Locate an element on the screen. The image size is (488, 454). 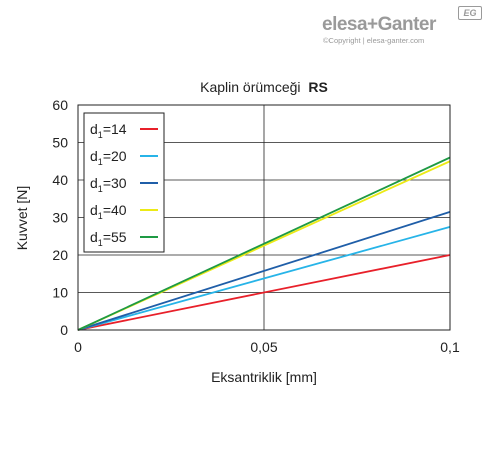
chart-title-bold: RS is located at coordinates (317, 87).